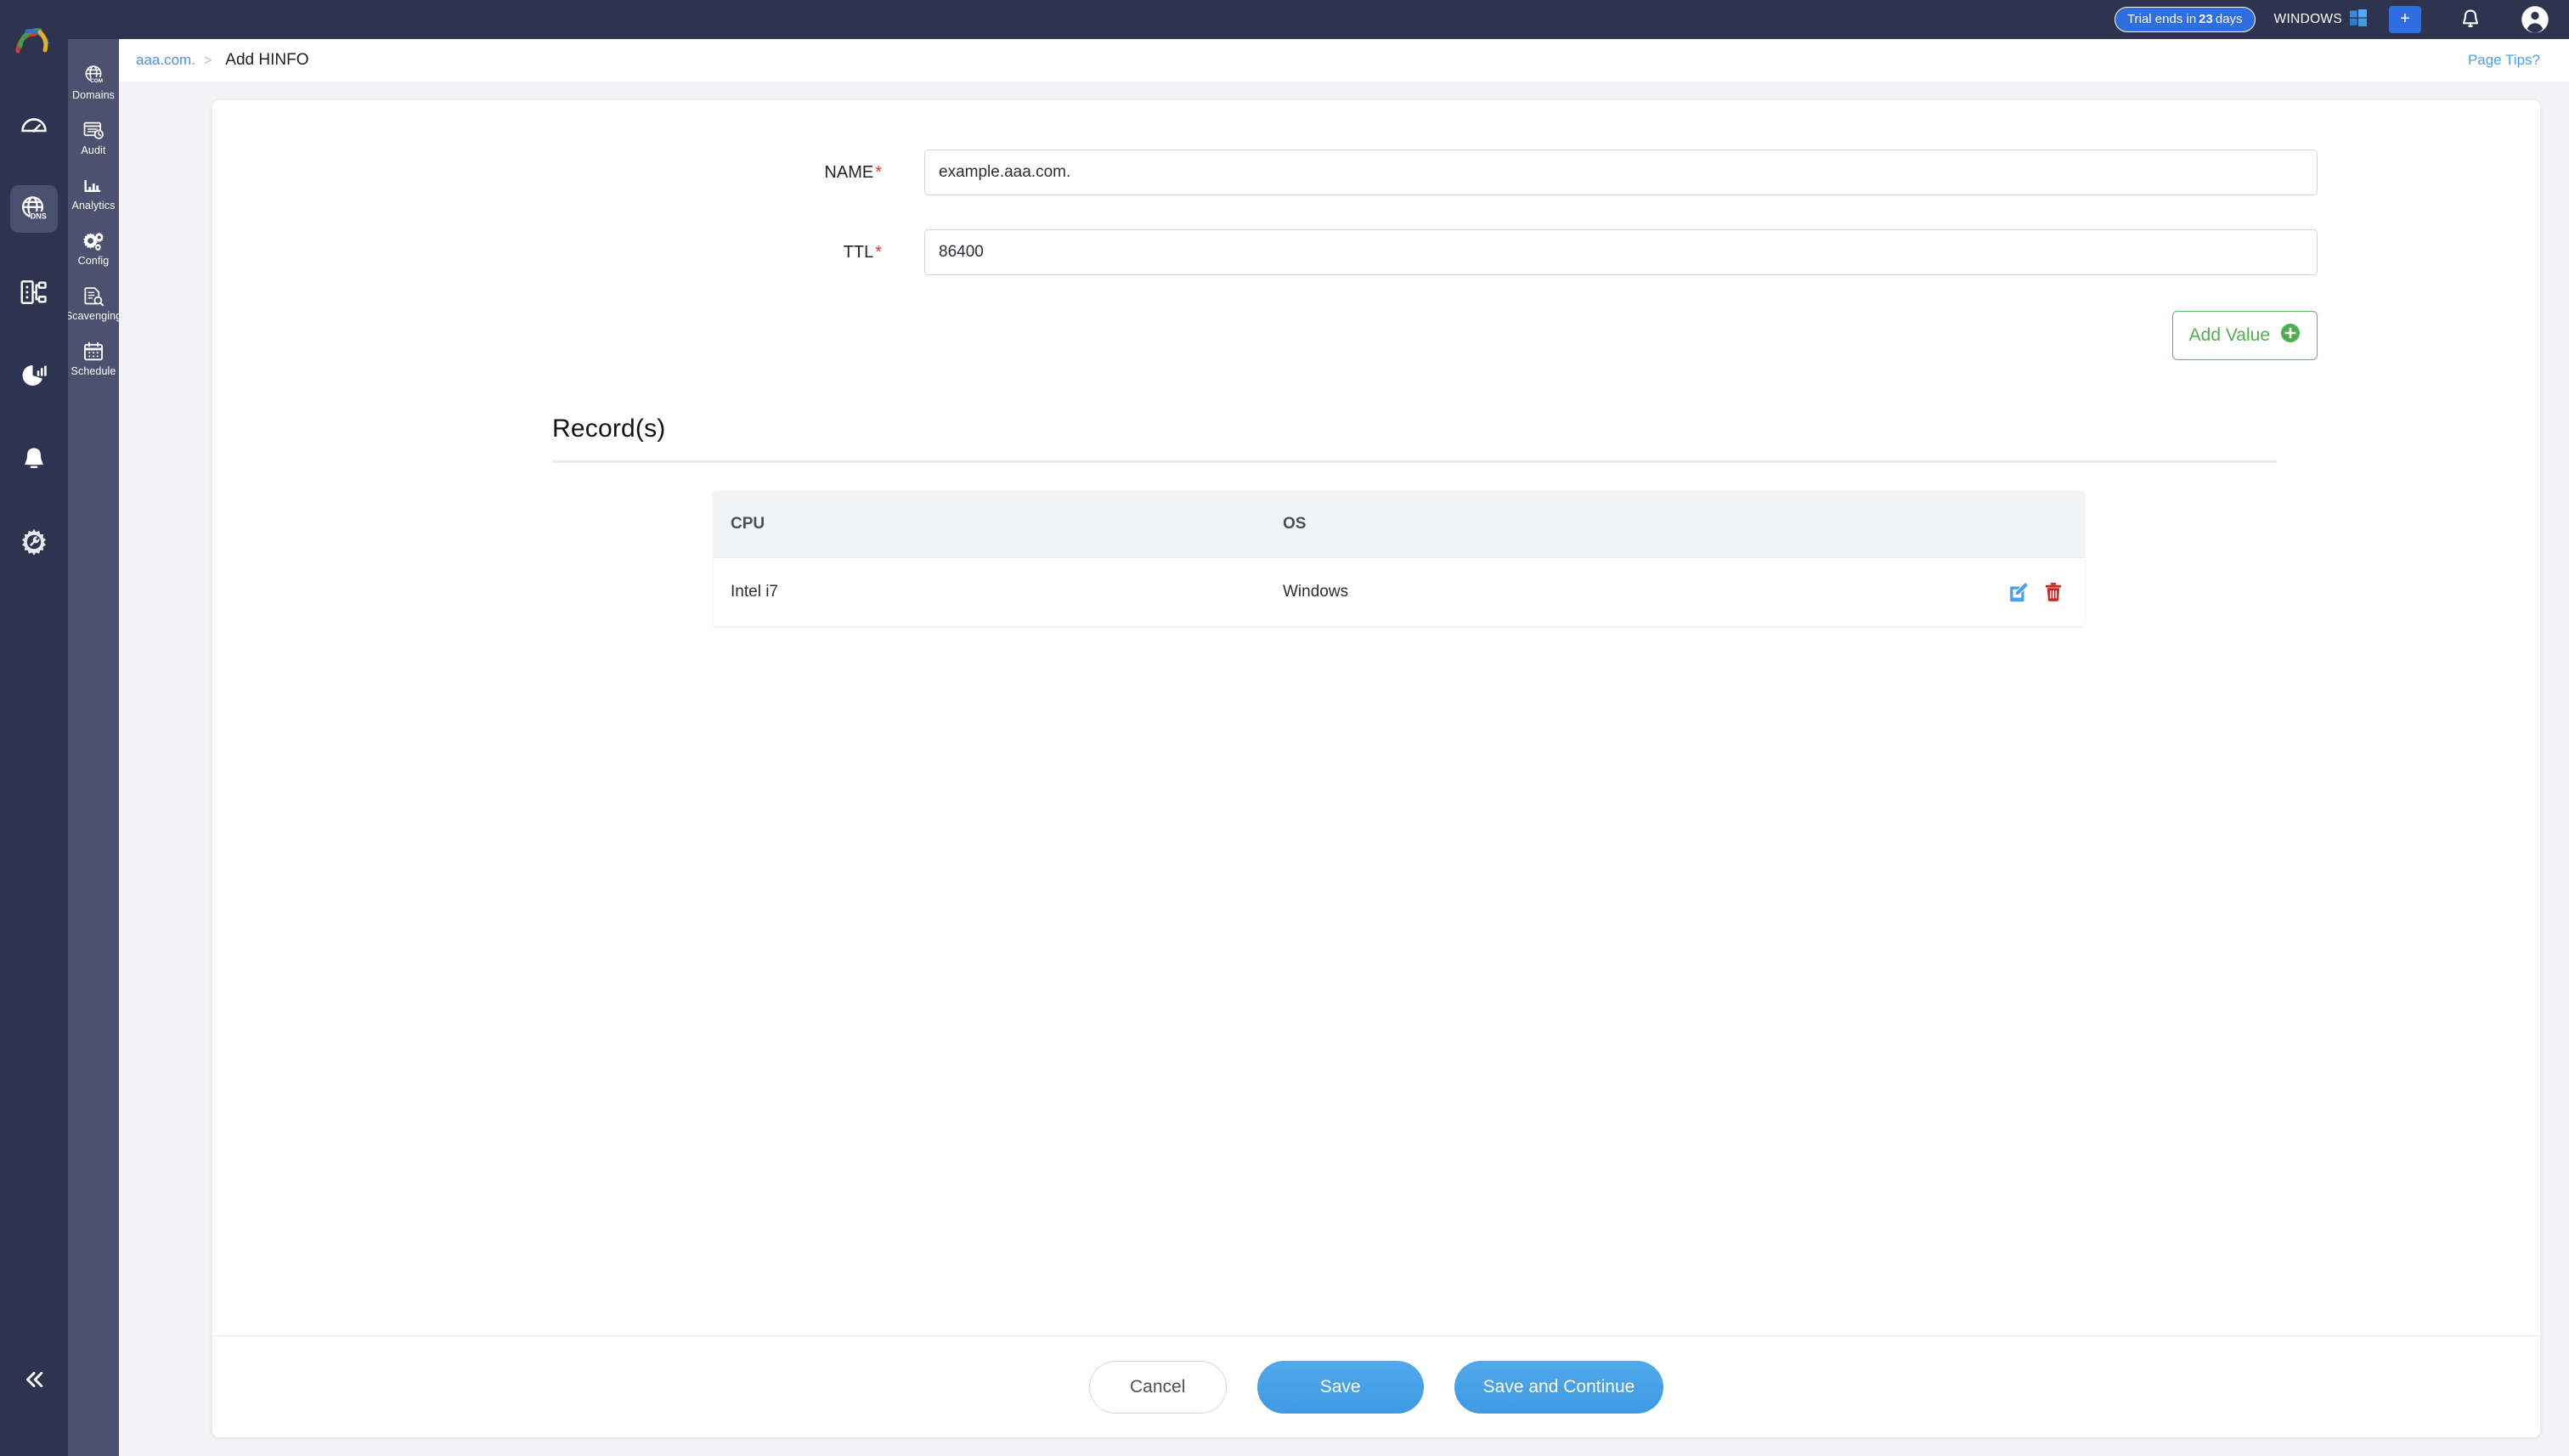  I want to click on records-table: CPU OS Intel i7 Windows, so click(1400, 559).